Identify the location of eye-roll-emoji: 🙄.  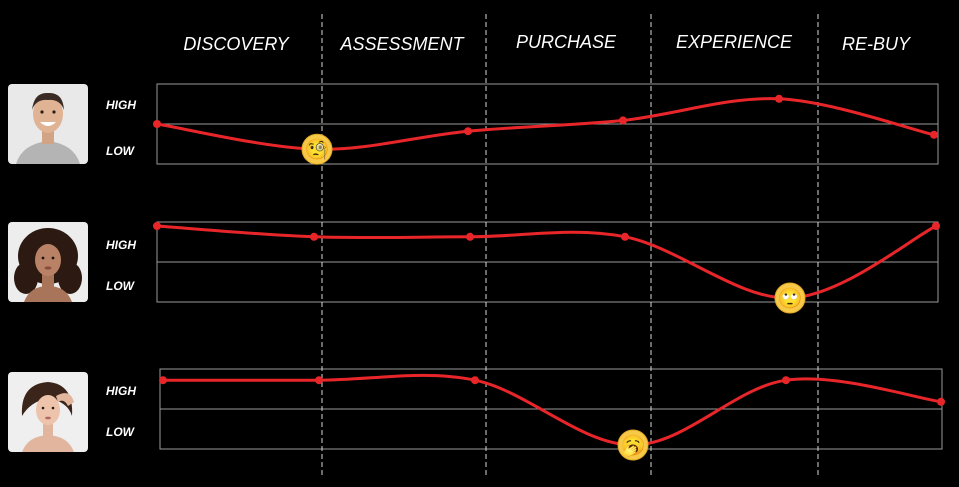
(790, 298).